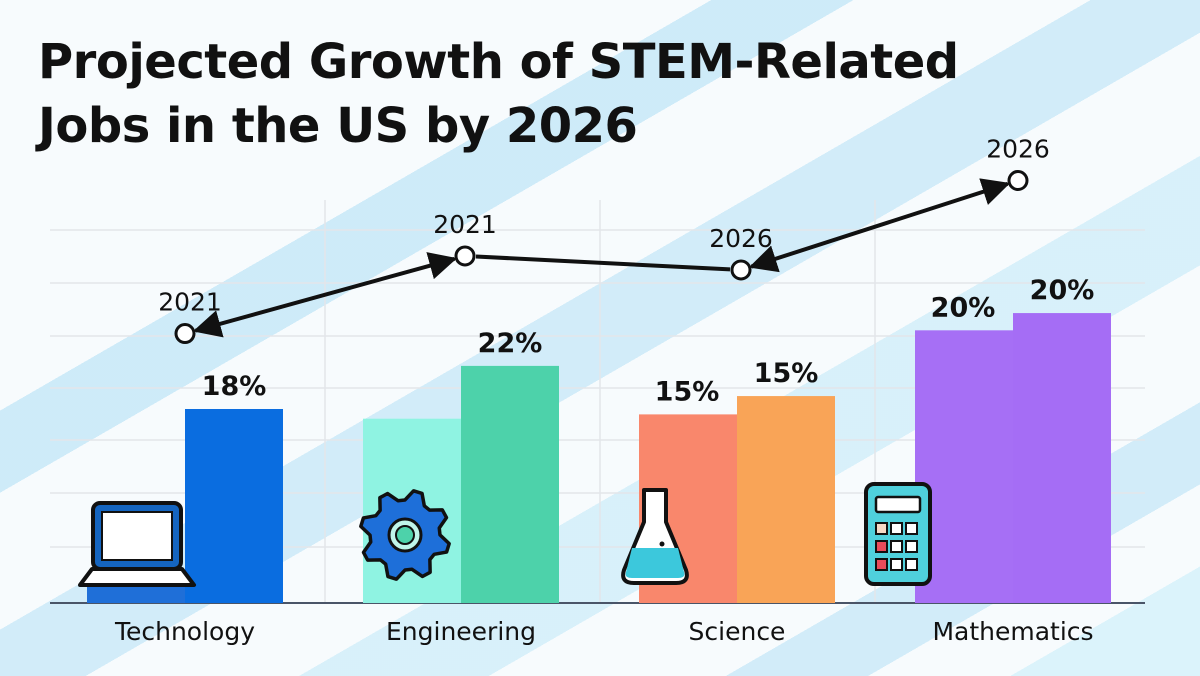 The width and height of the screenshot is (1200, 676). I want to click on title-line-1: Projected Growth of STEM-Related, so click(498, 62).